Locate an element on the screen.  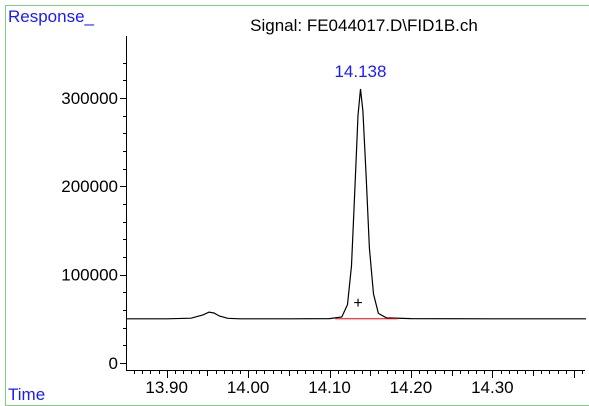
x-tick-label: 14.10 is located at coordinates (329, 387).